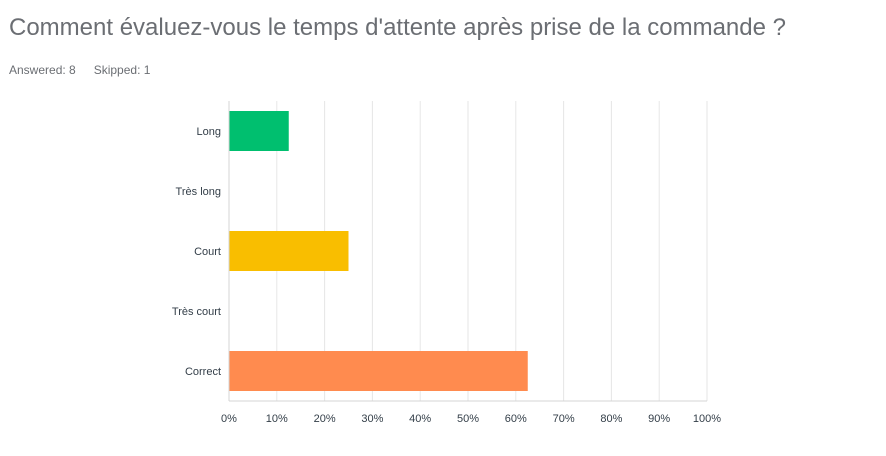 The image size is (886, 456). I want to click on x-tick-label: 30%, so click(372, 419).